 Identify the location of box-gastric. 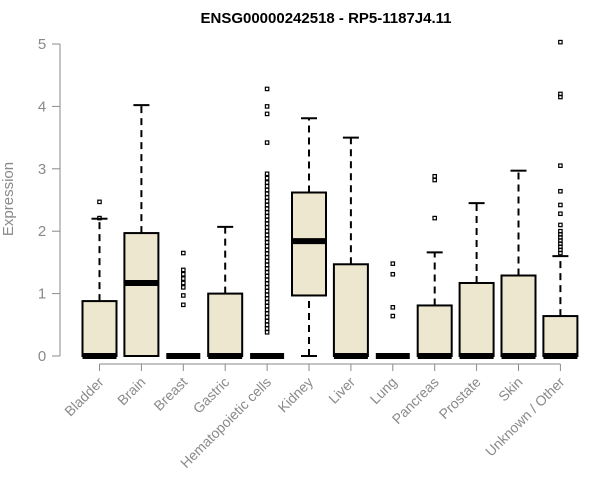
(225, 292).